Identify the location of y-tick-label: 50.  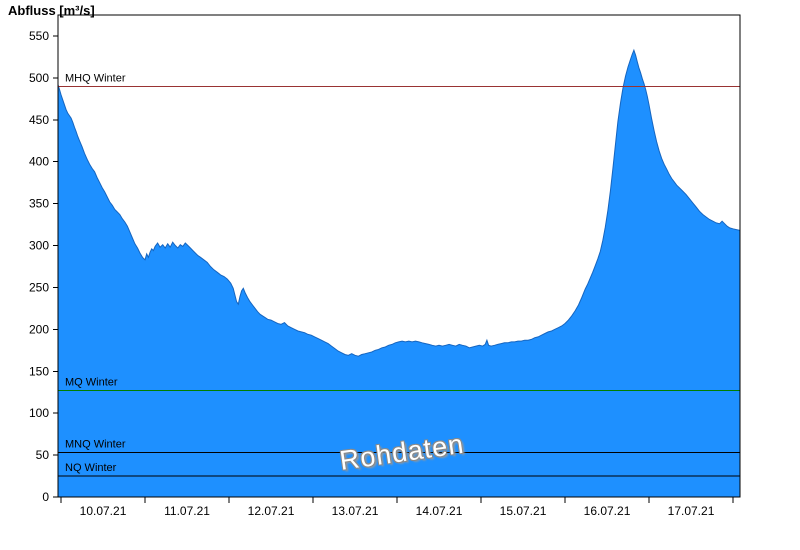
(43, 455).